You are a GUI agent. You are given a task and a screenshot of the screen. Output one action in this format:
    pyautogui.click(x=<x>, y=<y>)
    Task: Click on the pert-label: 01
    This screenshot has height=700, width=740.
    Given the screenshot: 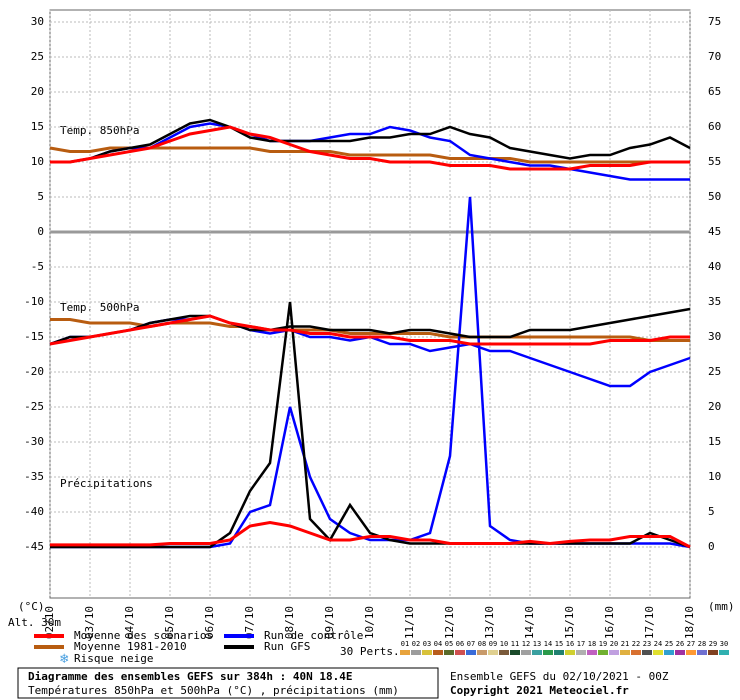 What is the action you would take?
    pyautogui.click(x=405, y=644)
    